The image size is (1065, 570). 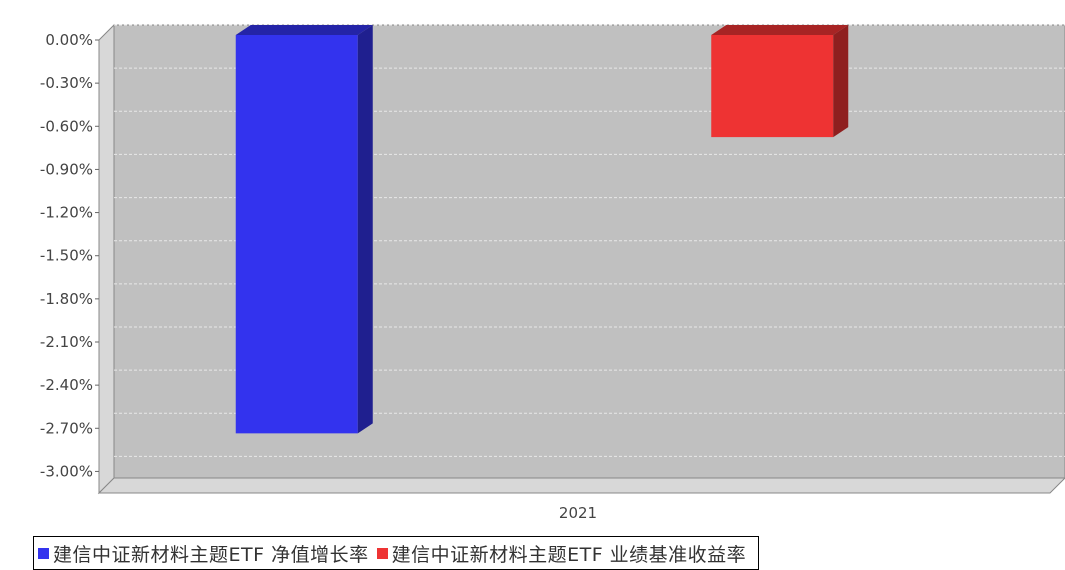 What do you see at coordinates (66, 169) in the screenshot?
I see `y-tick-label: -0.90%` at bounding box center [66, 169].